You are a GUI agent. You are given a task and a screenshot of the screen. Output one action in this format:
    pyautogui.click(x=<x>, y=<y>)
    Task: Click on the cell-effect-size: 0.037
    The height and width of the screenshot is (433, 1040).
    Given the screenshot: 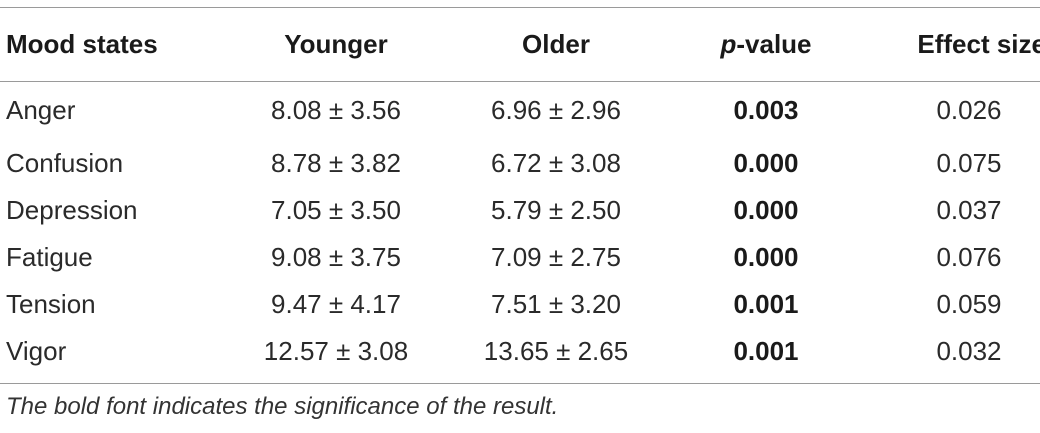 What is the action you would take?
    pyautogui.click(x=969, y=210)
    